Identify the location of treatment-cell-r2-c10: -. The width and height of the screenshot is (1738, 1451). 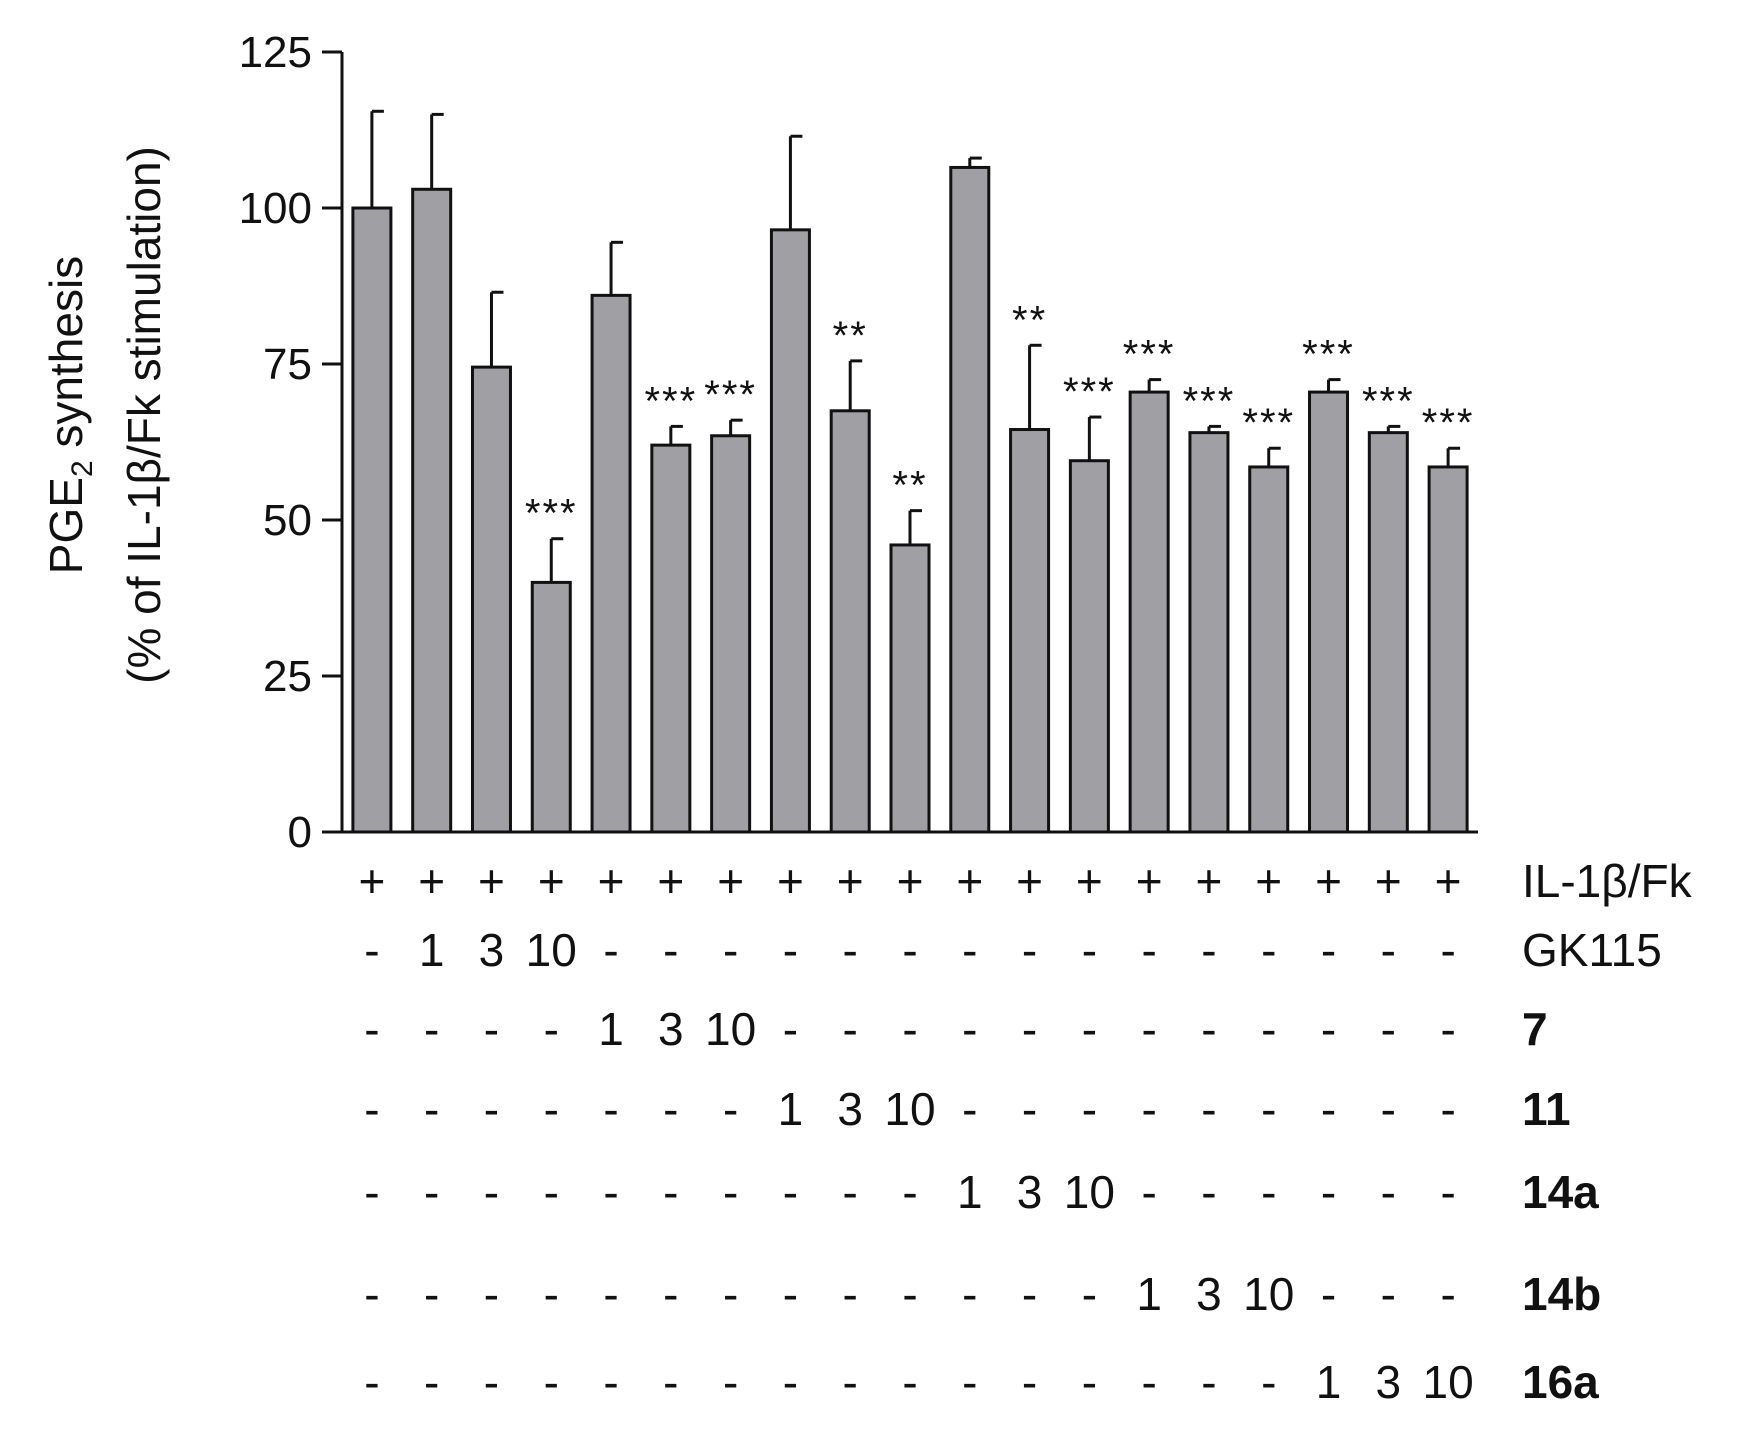
(909, 950).